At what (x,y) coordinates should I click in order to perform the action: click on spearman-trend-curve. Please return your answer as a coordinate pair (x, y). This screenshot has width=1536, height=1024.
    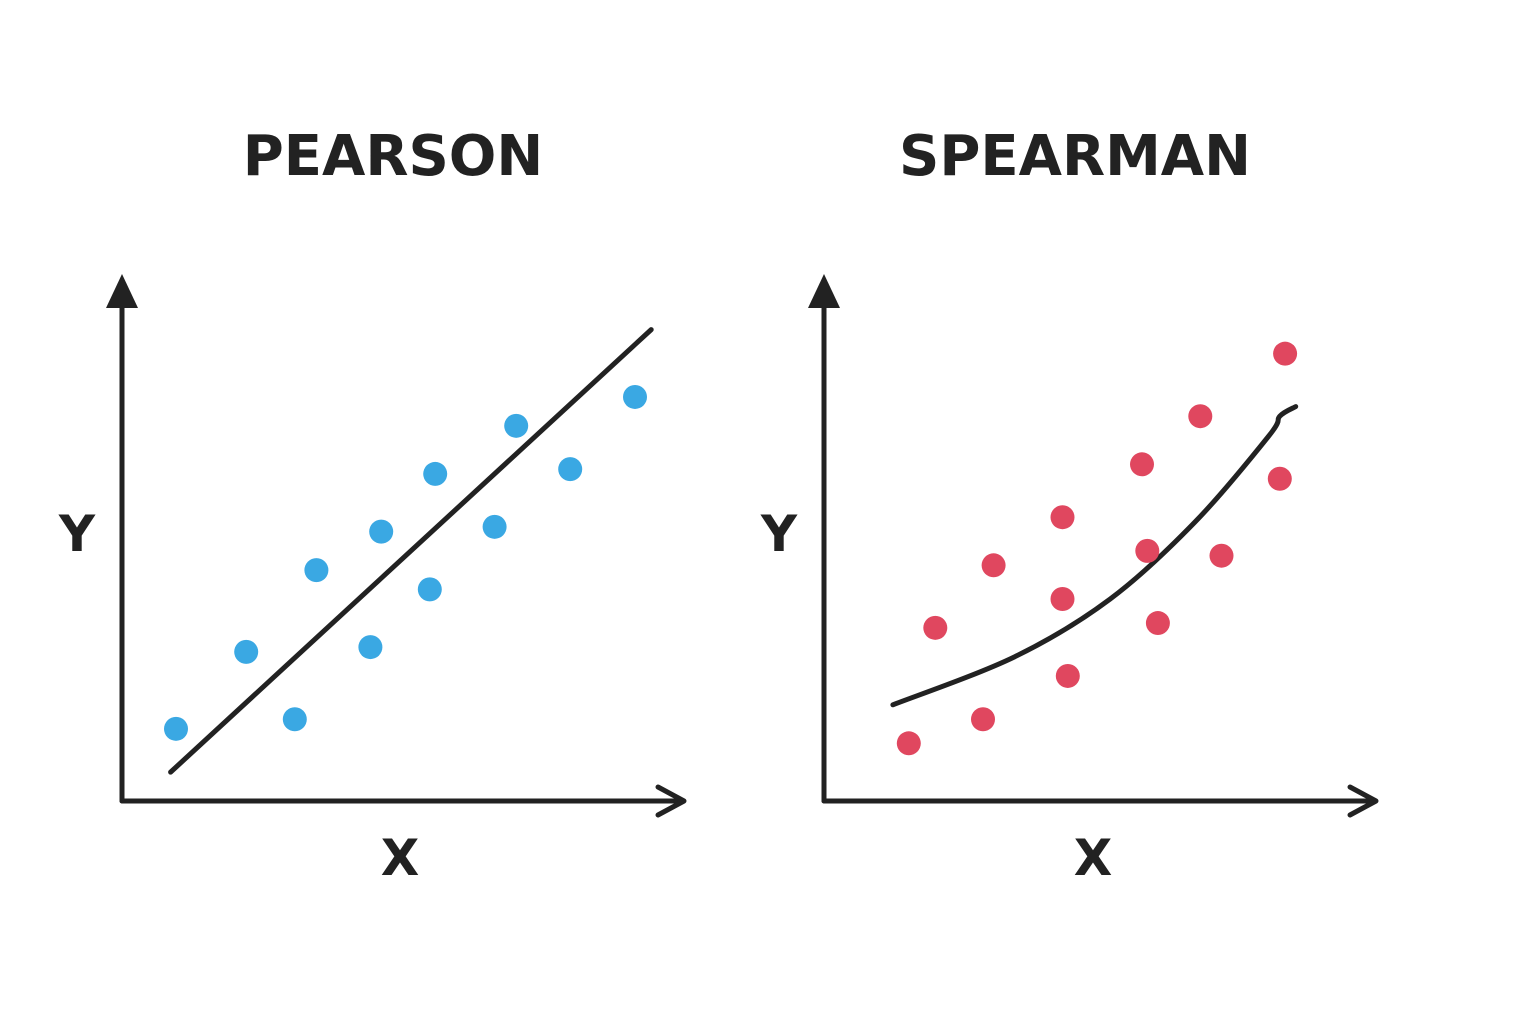
    Looking at the image, I should click on (1094, 556).